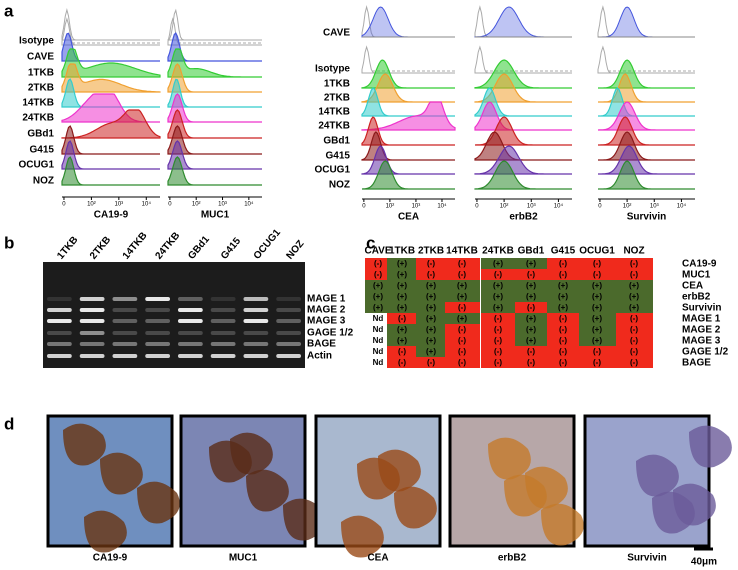  I want to click on scale-label: 40μm, so click(704, 562).